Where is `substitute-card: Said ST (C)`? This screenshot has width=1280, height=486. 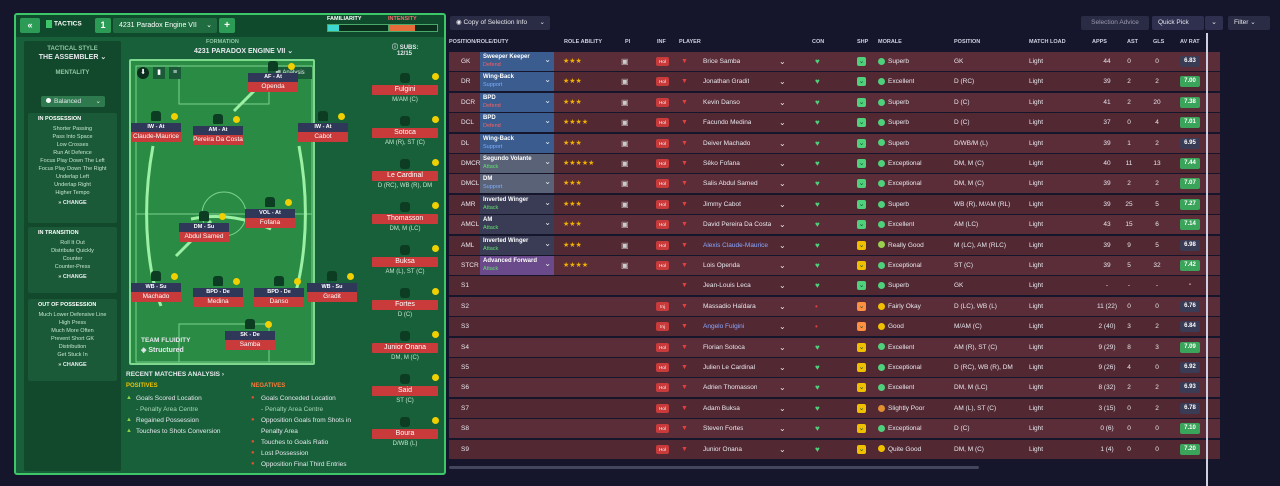 substitute-card: Said ST (C) is located at coordinates (405, 389).